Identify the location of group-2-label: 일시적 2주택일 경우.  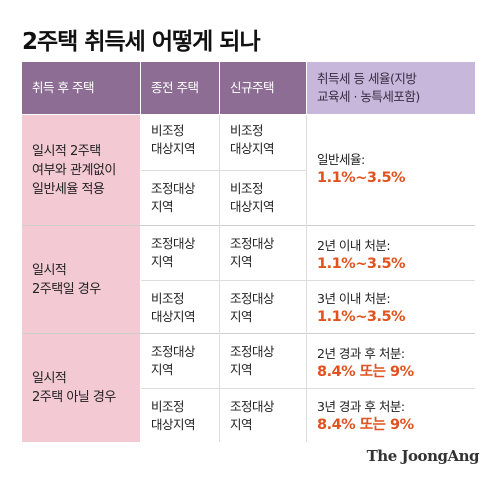
(81, 279).